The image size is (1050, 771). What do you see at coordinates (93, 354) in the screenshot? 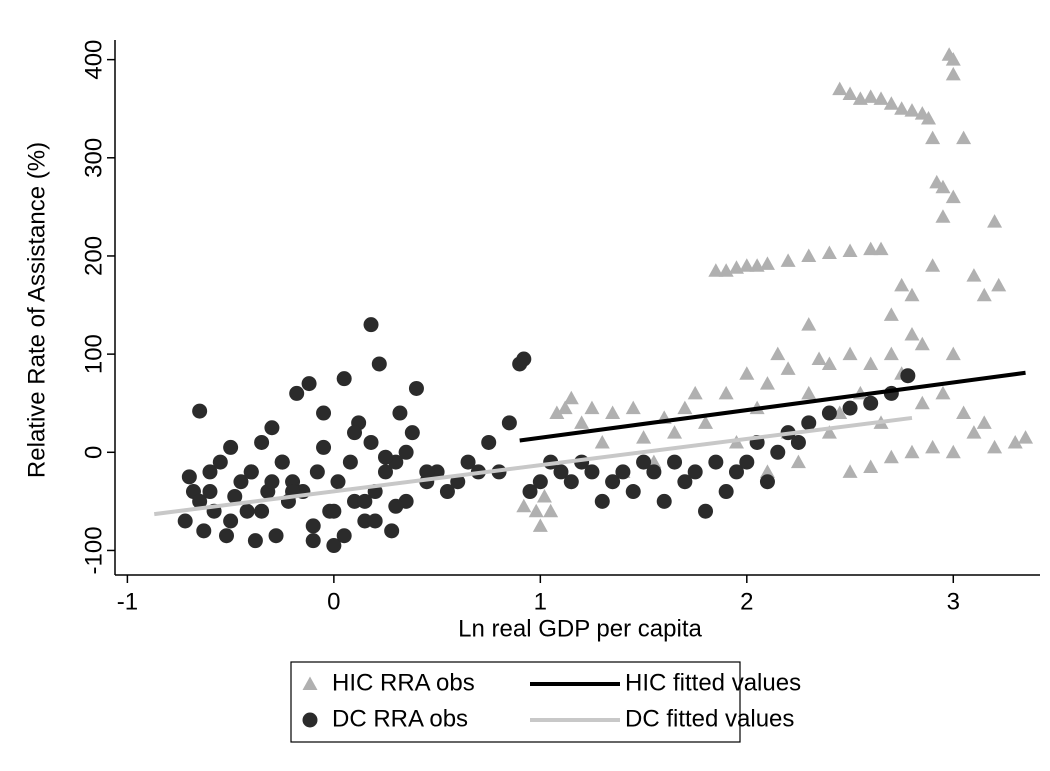
I see `y-tick-label: 100` at bounding box center [93, 354].